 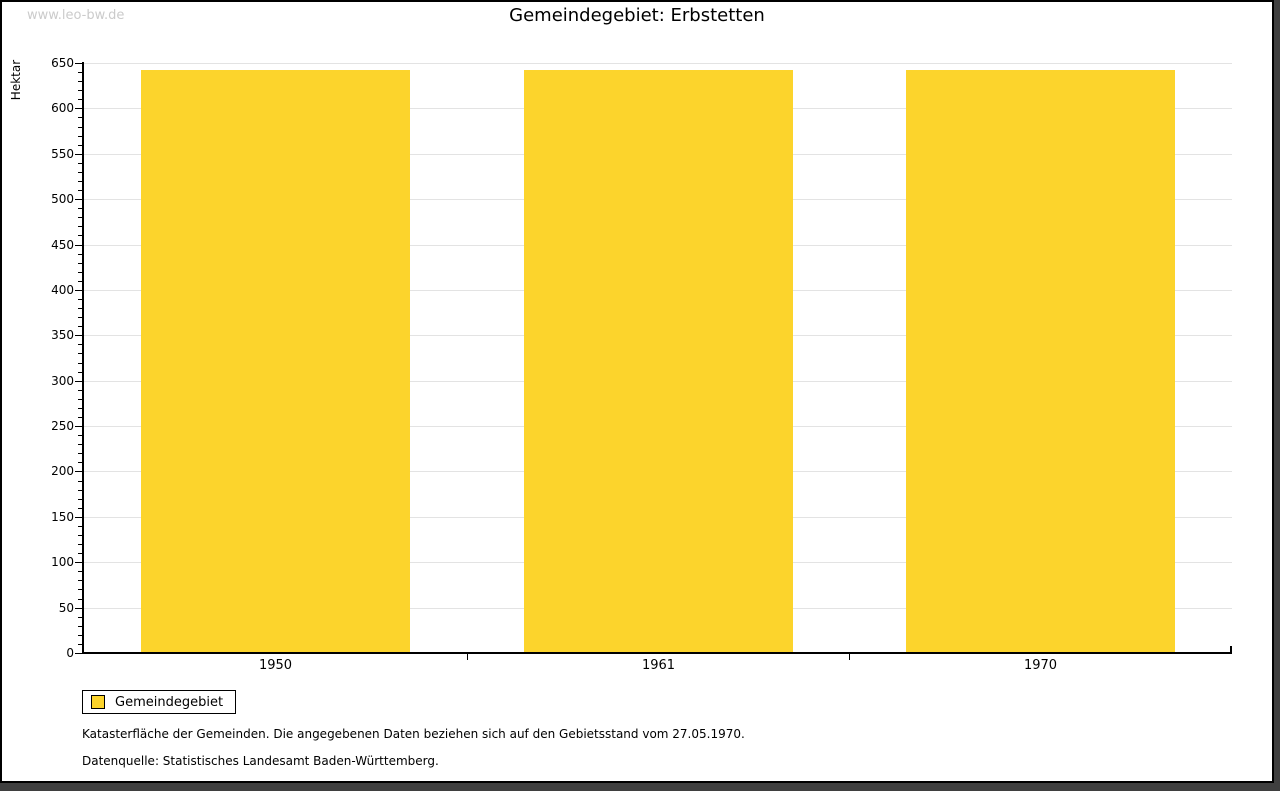 I want to click on y-tick-label: 600, so click(x=62, y=108).